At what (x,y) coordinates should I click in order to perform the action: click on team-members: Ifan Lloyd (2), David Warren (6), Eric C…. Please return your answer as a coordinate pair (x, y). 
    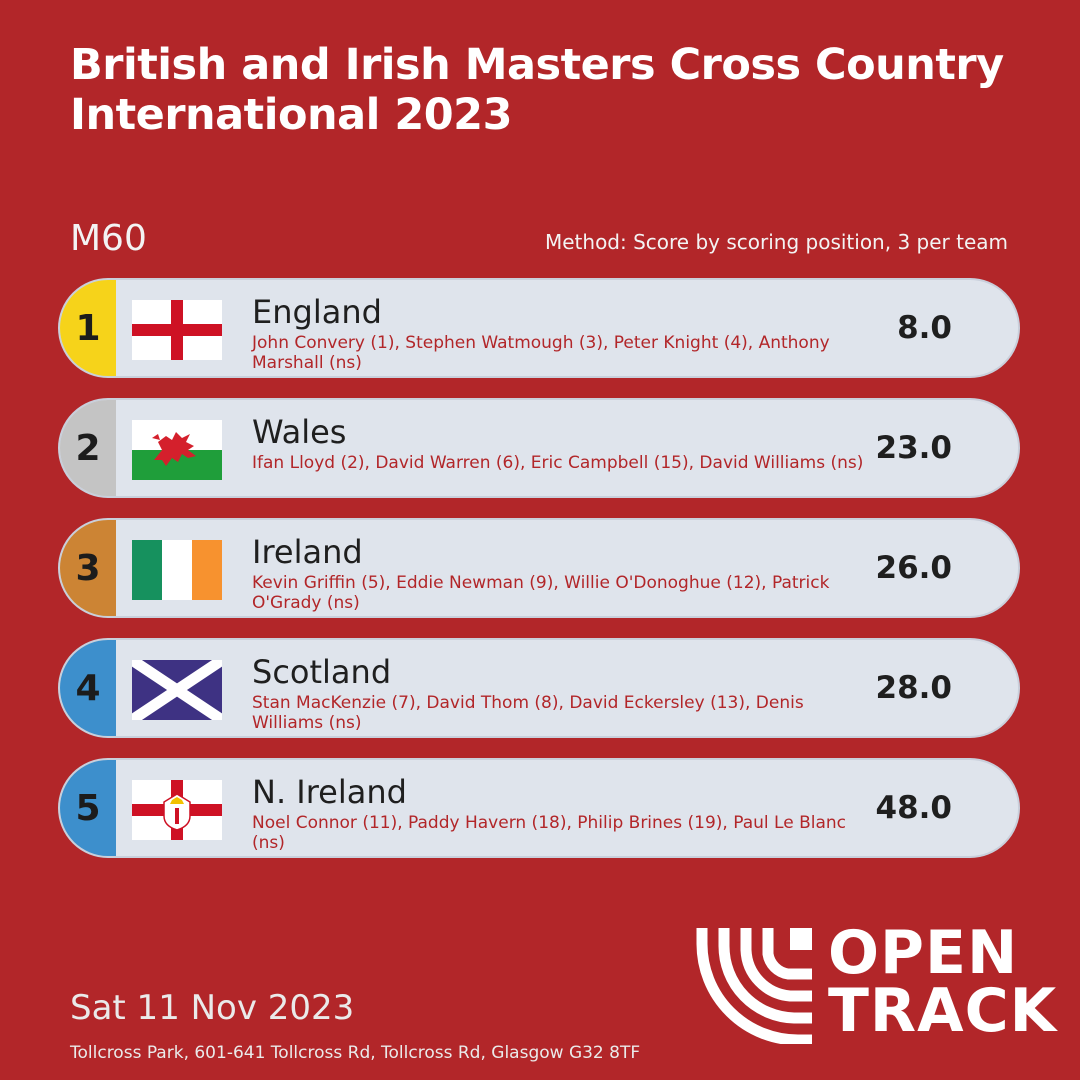
    Looking at the image, I should click on (558, 463).